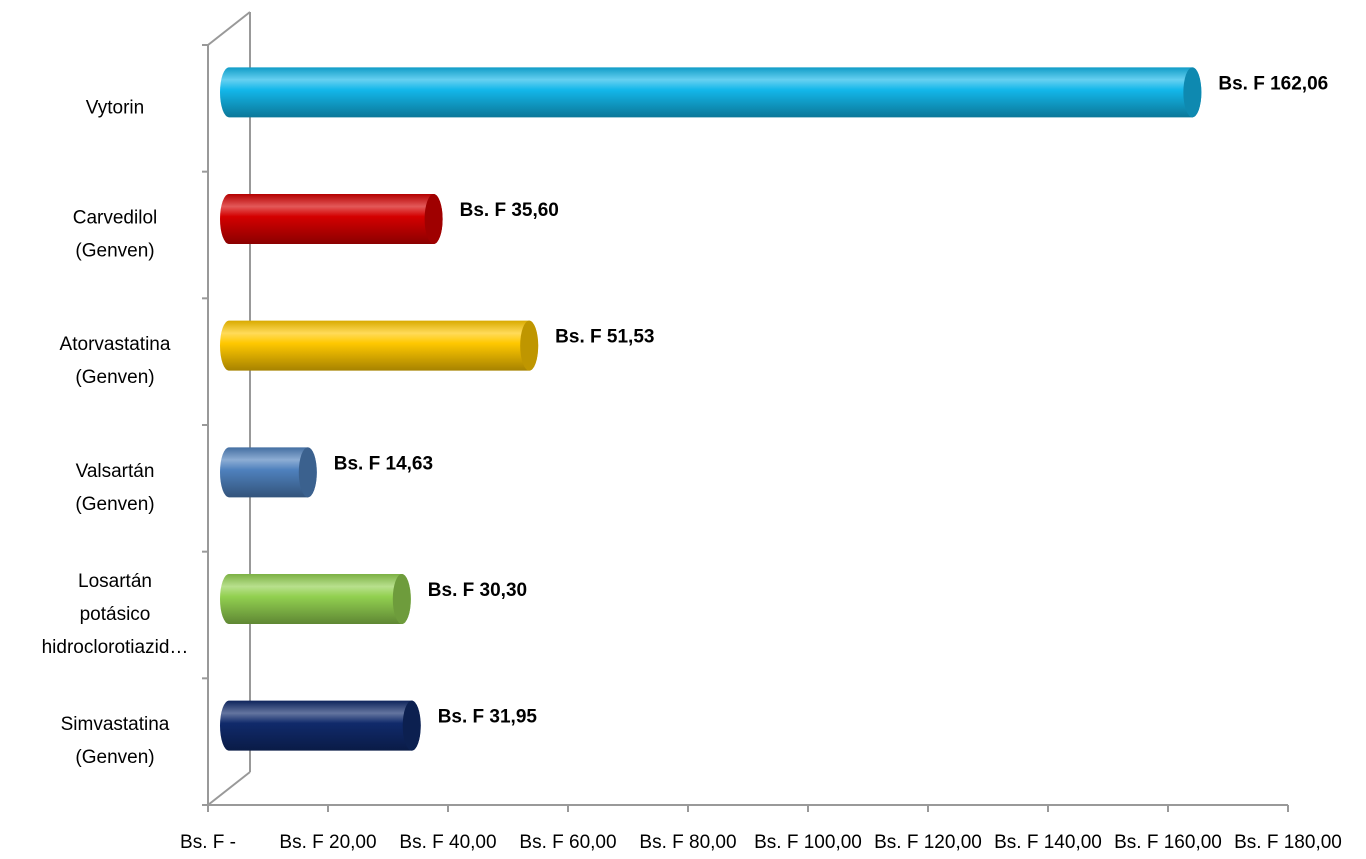 This screenshot has width=1366, height=859. I want to click on category-label: Vytorin, so click(115, 107).